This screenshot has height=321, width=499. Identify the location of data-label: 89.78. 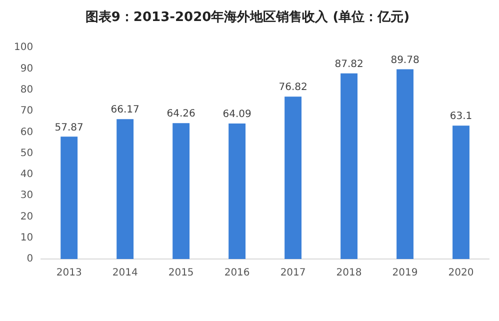
(405, 60).